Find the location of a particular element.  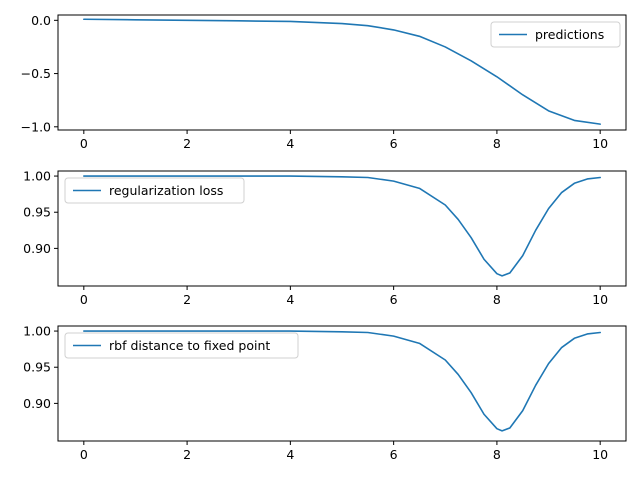

y-tick-label: 0.0 is located at coordinates (41, 20).